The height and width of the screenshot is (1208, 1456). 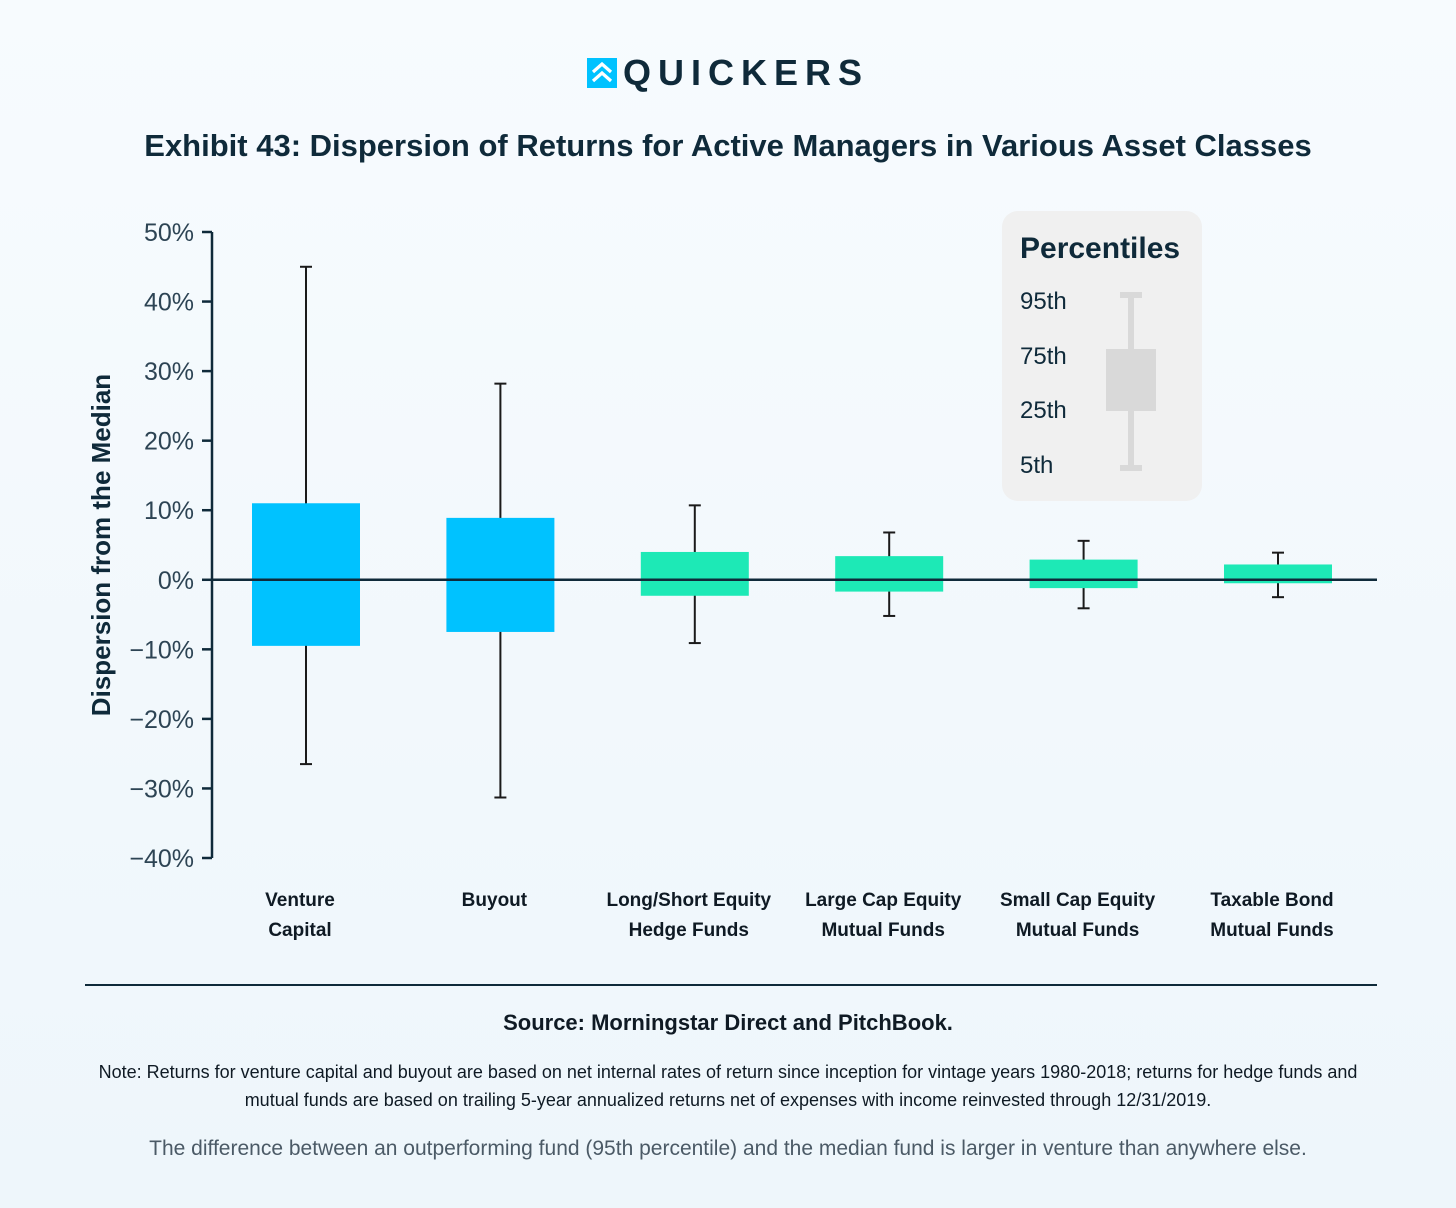 What do you see at coordinates (1043, 356) in the screenshot?
I see `legend-label: 75th` at bounding box center [1043, 356].